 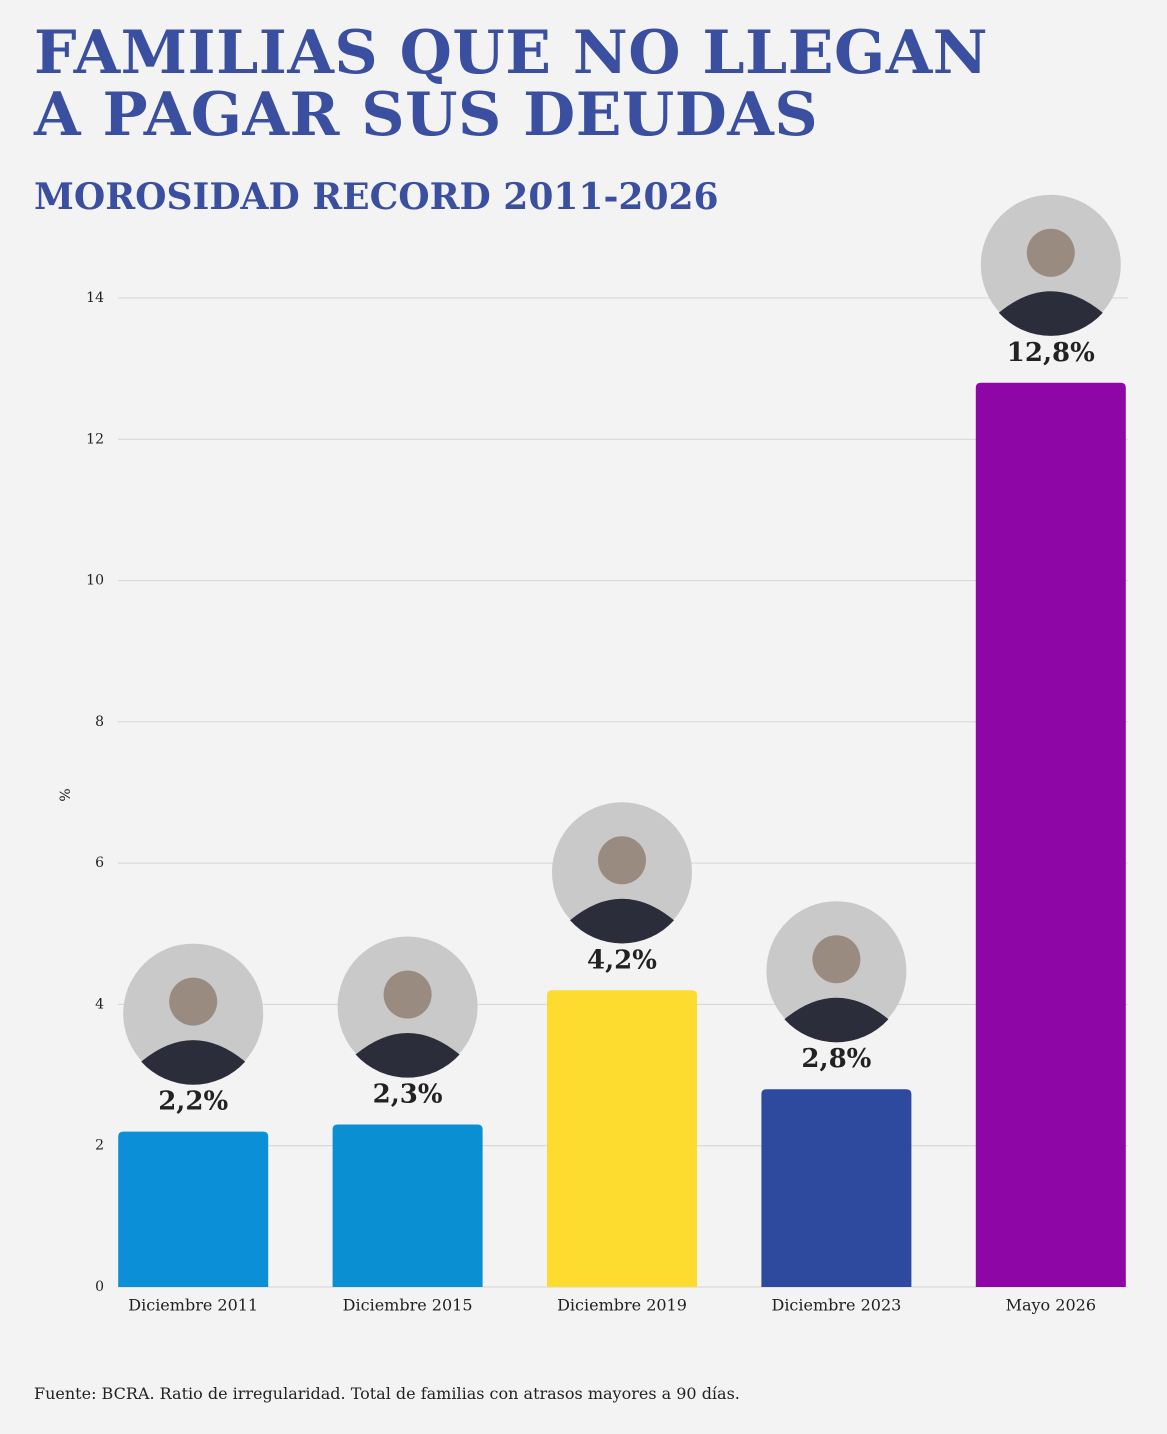 What do you see at coordinates (66, 794) in the screenshot?
I see `y-axis-label: %` at bounding box center [66, 794].